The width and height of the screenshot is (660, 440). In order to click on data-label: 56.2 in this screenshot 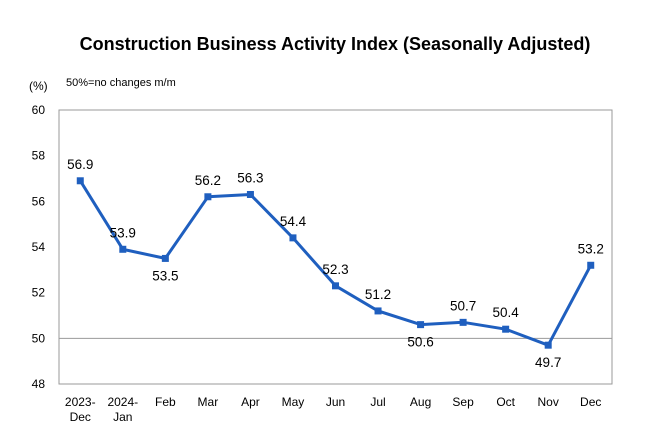, I will do `click(208, 180)`.